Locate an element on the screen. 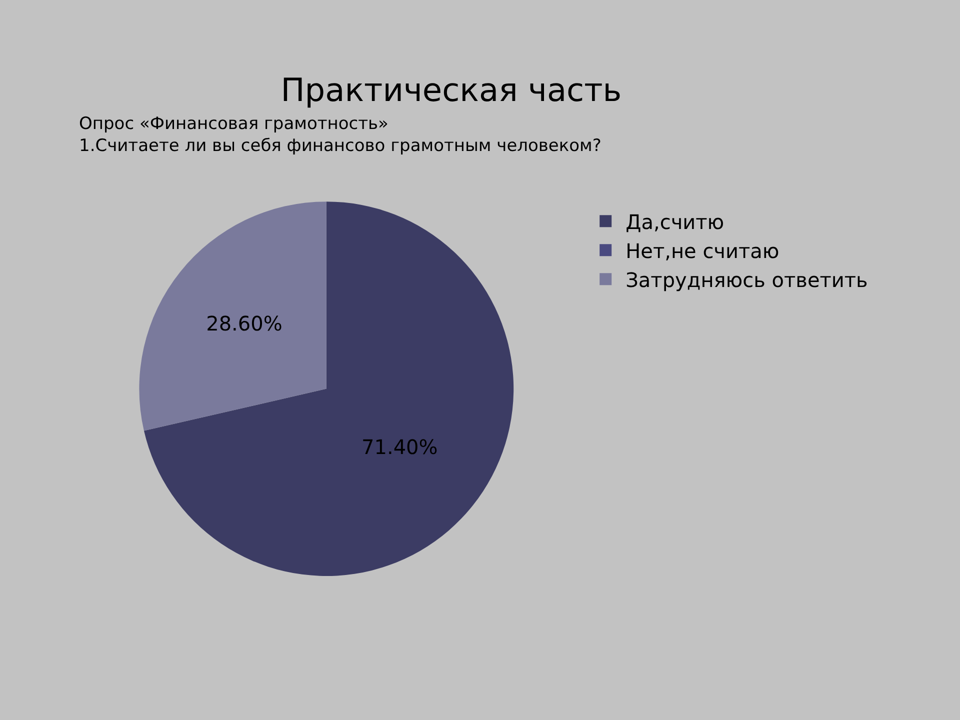  data-label: 28.60% is located at coordinates (244, 323).